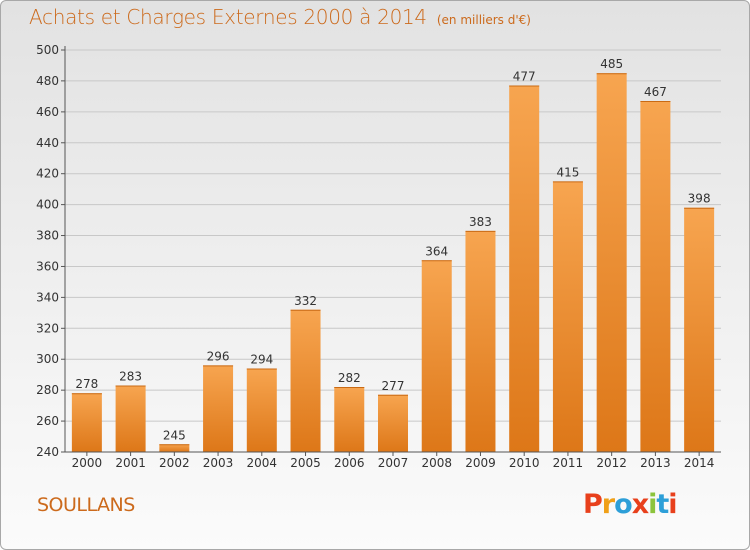 The width and height of the screenshot is (750, 550). I want to click on x-tick-label: 2013, so click(655, 463).